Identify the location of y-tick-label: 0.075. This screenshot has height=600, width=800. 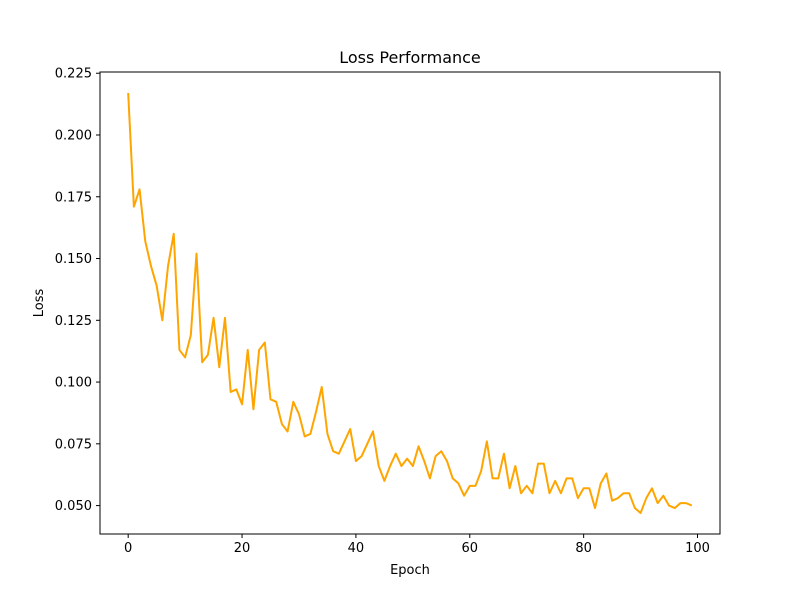
(73, 444).